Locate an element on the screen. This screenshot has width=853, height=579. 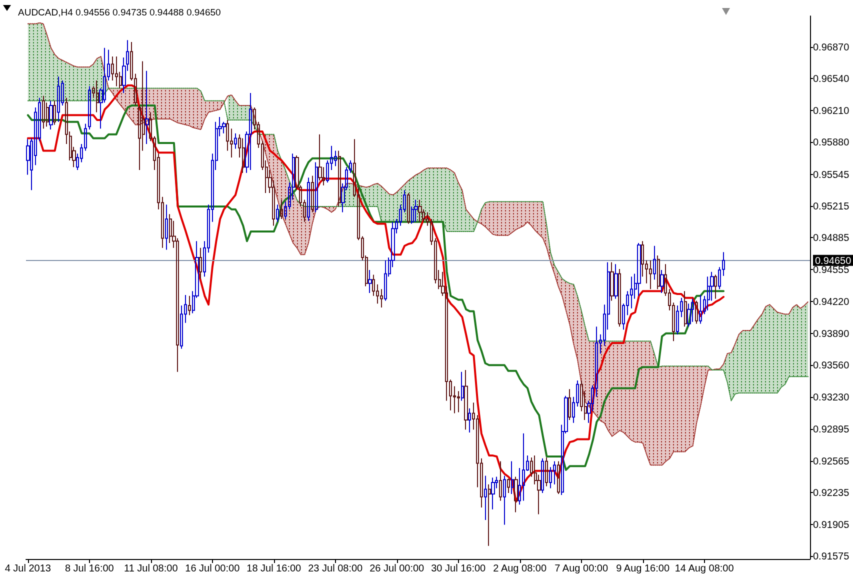
y-tick-label: 0.95215 is located at coordinates (831, 206).